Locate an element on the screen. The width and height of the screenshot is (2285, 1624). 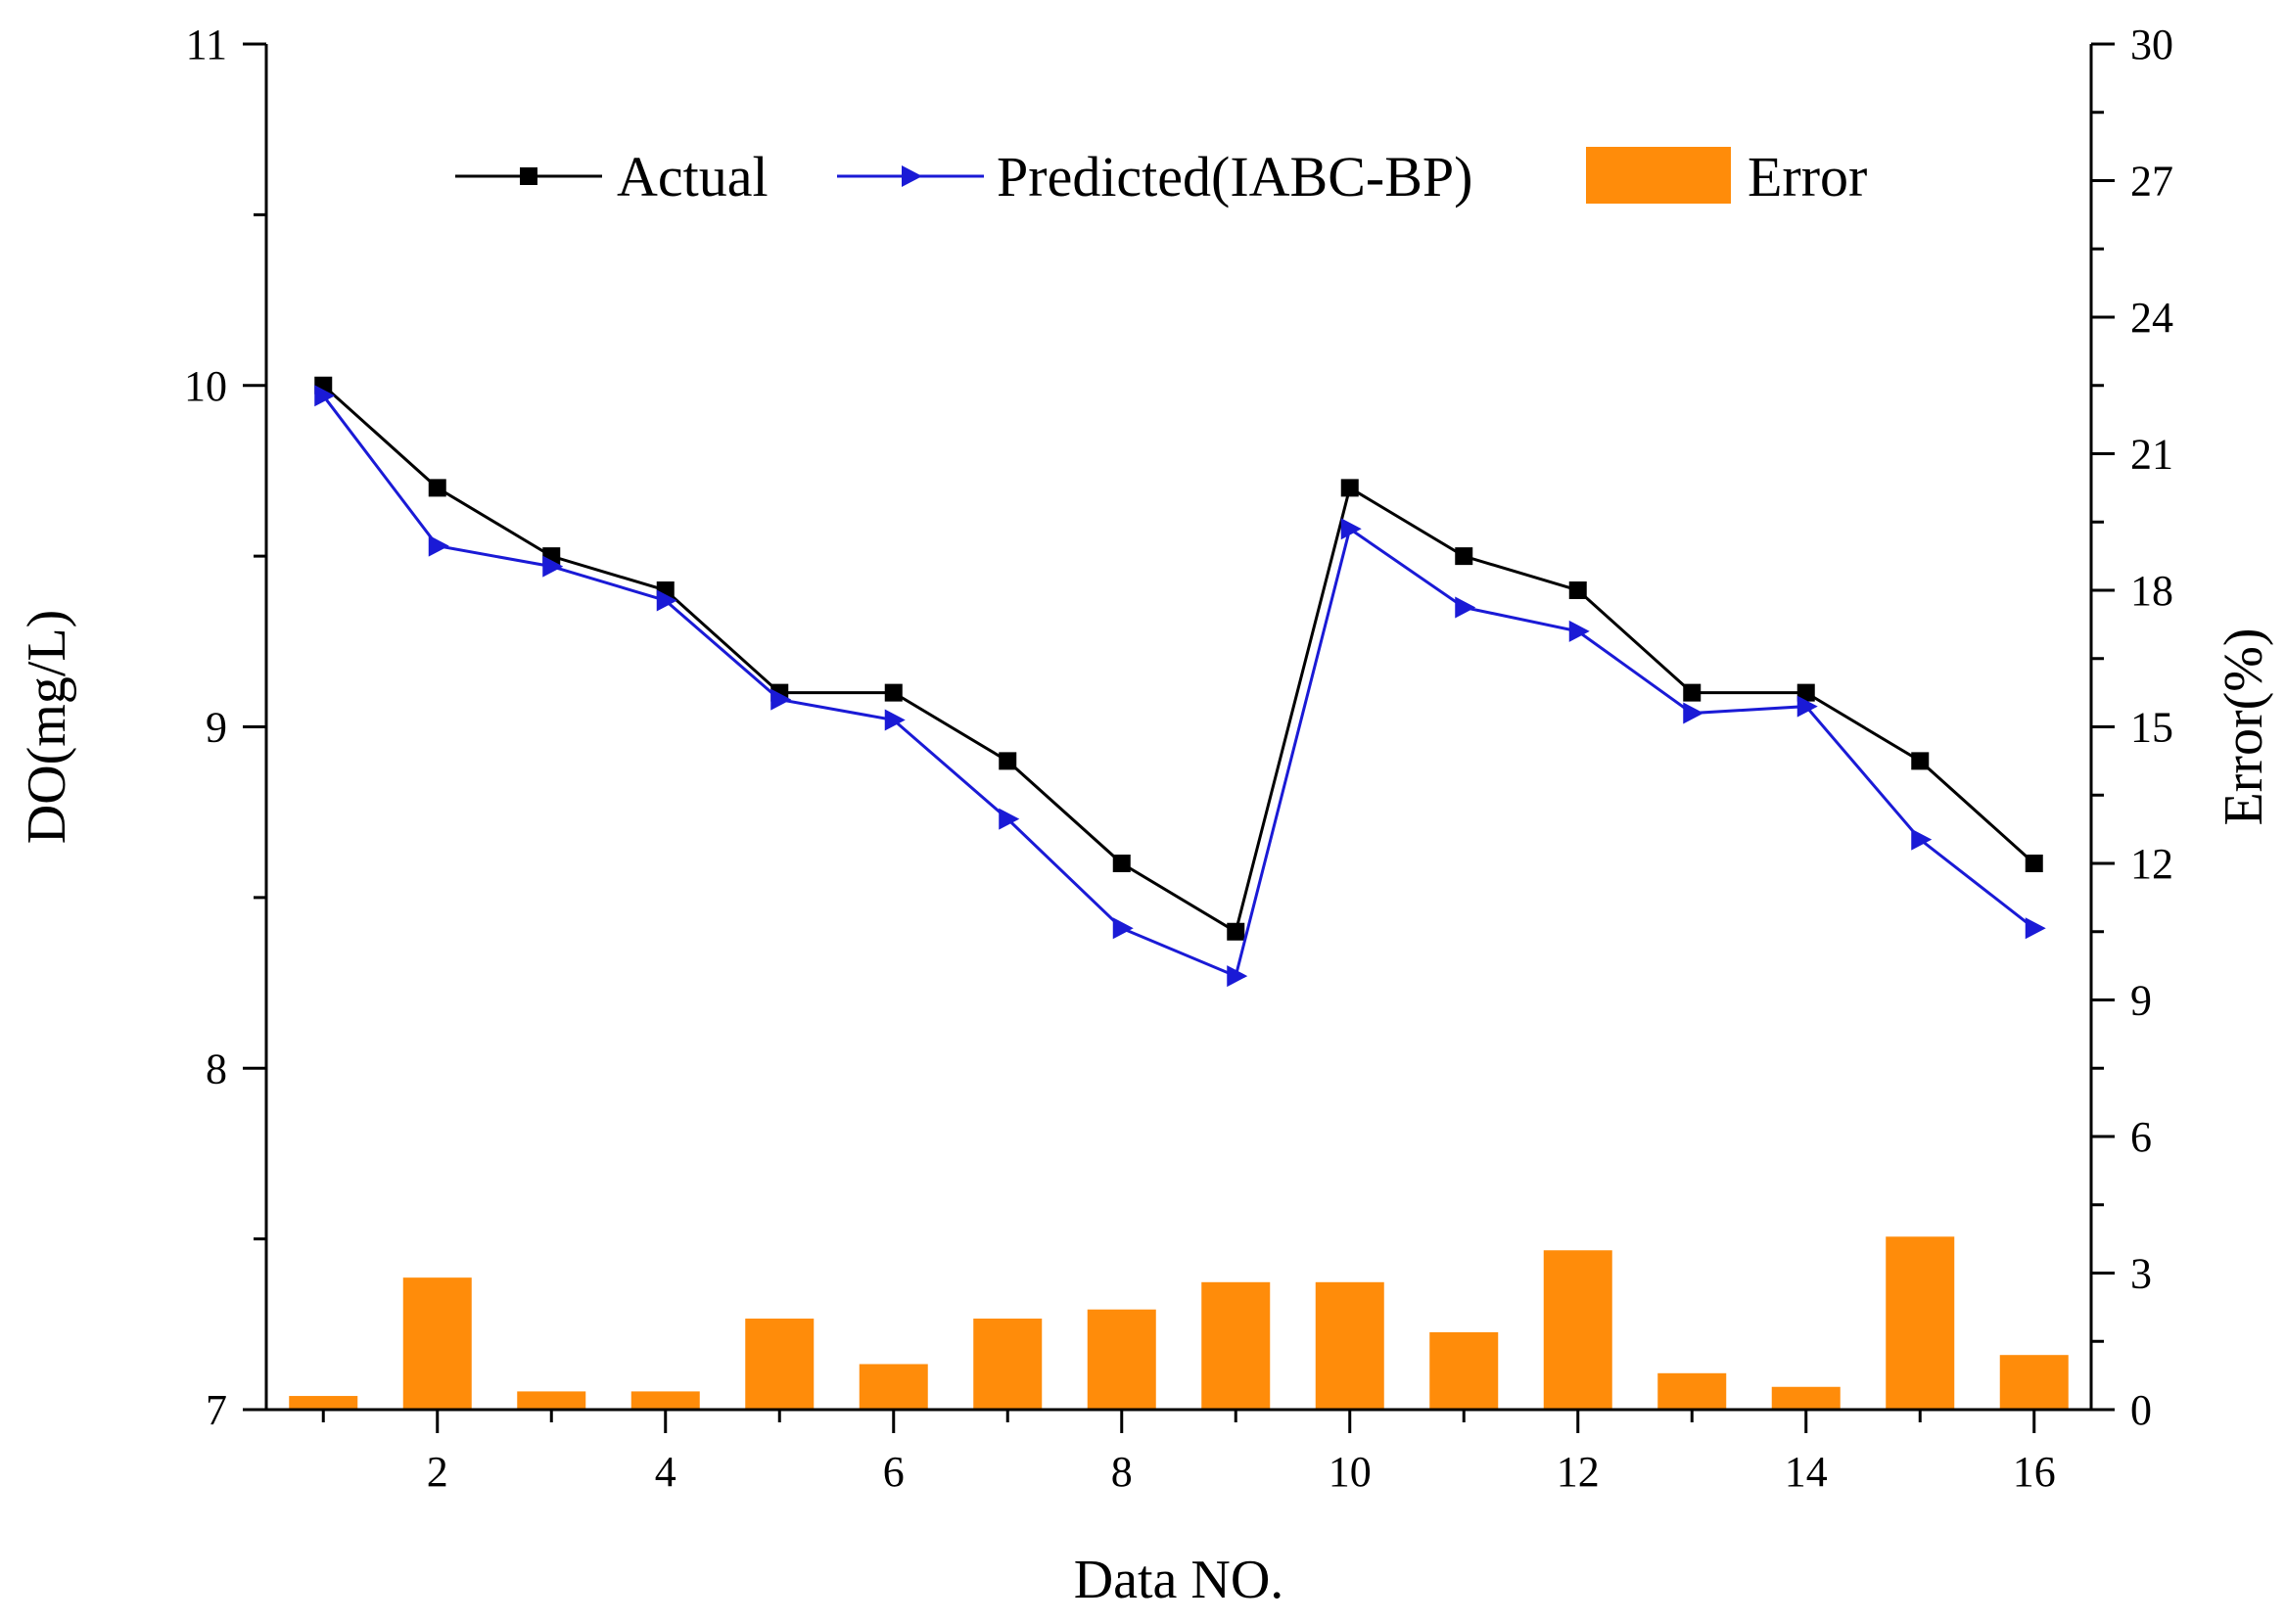
legend-predicted-label: Predicted(IABC-BP) is located at coordinates (1235, 177).